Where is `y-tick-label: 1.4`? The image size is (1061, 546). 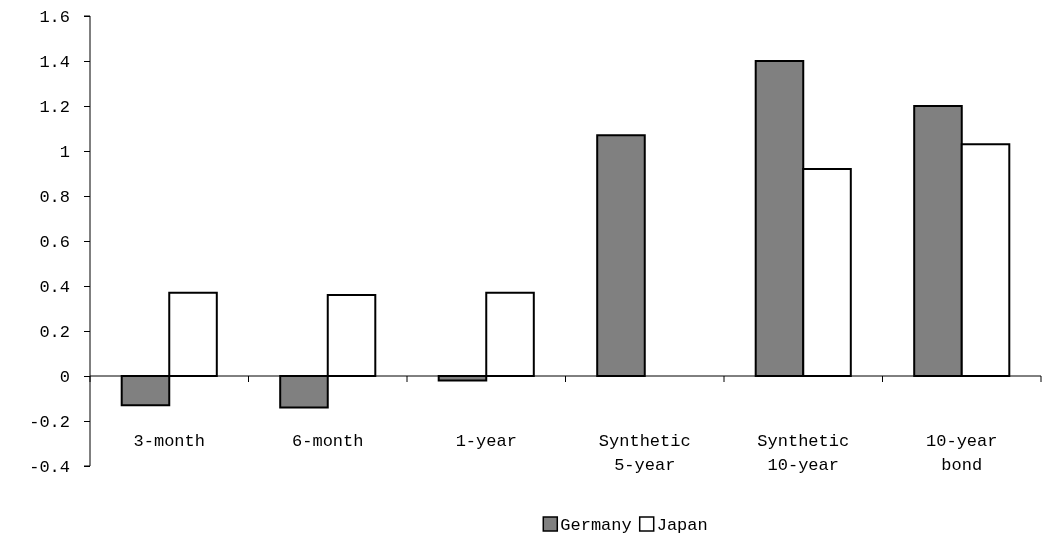
y-tick-label: 1.4 is located at coordinates (54, 62).